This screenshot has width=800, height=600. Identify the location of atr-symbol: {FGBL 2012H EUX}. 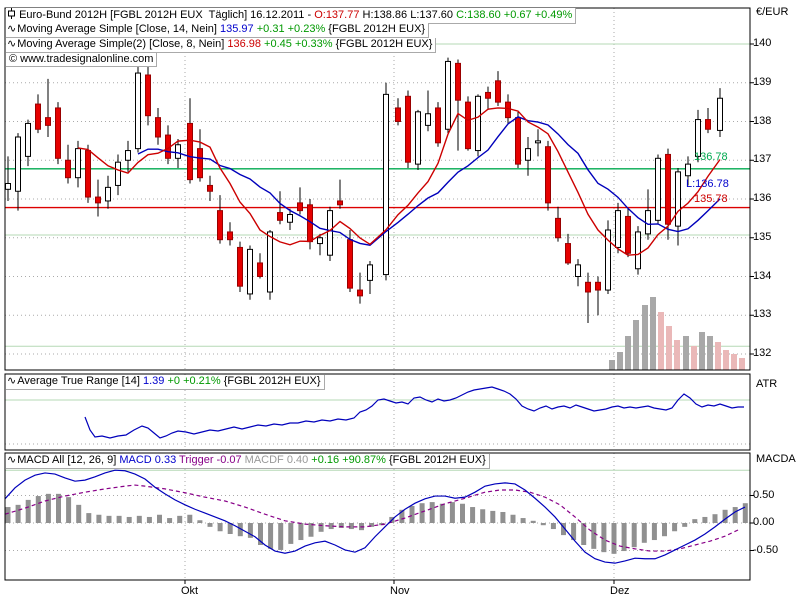
(272, 381).